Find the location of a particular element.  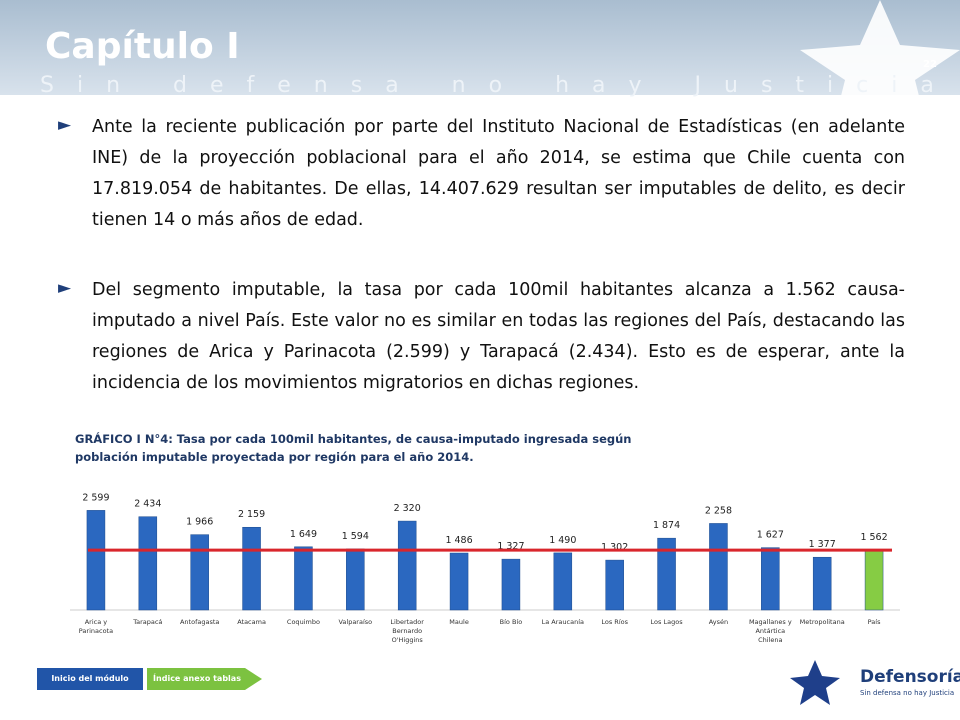

value-label: 1 874 is located at coordinates (666, 525).